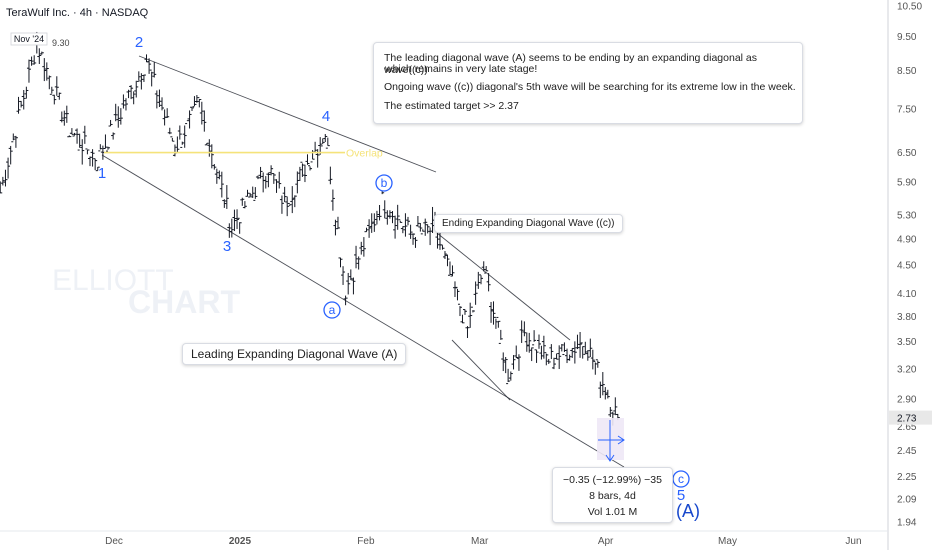  What do you see at coordinates (853, 541) in the screenshot?
I see `time-tick-label: Jun` at bounding box center [853, 541].